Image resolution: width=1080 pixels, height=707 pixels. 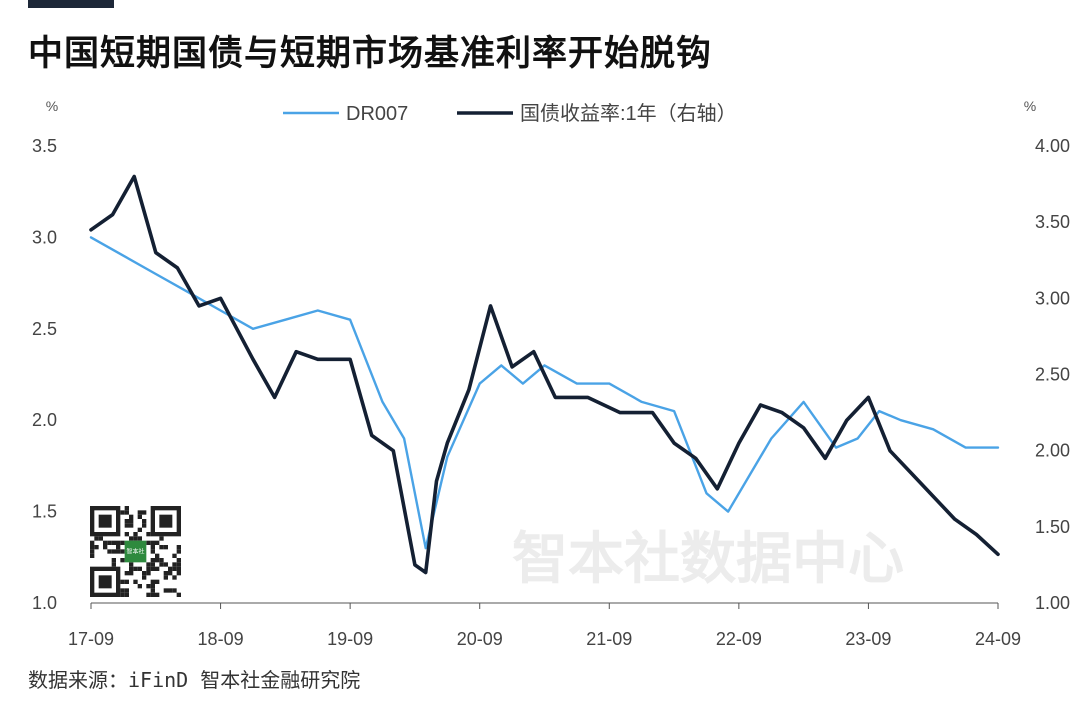 I want to click on y-left-tick-label: 1.5, so click(x=44, y=512).